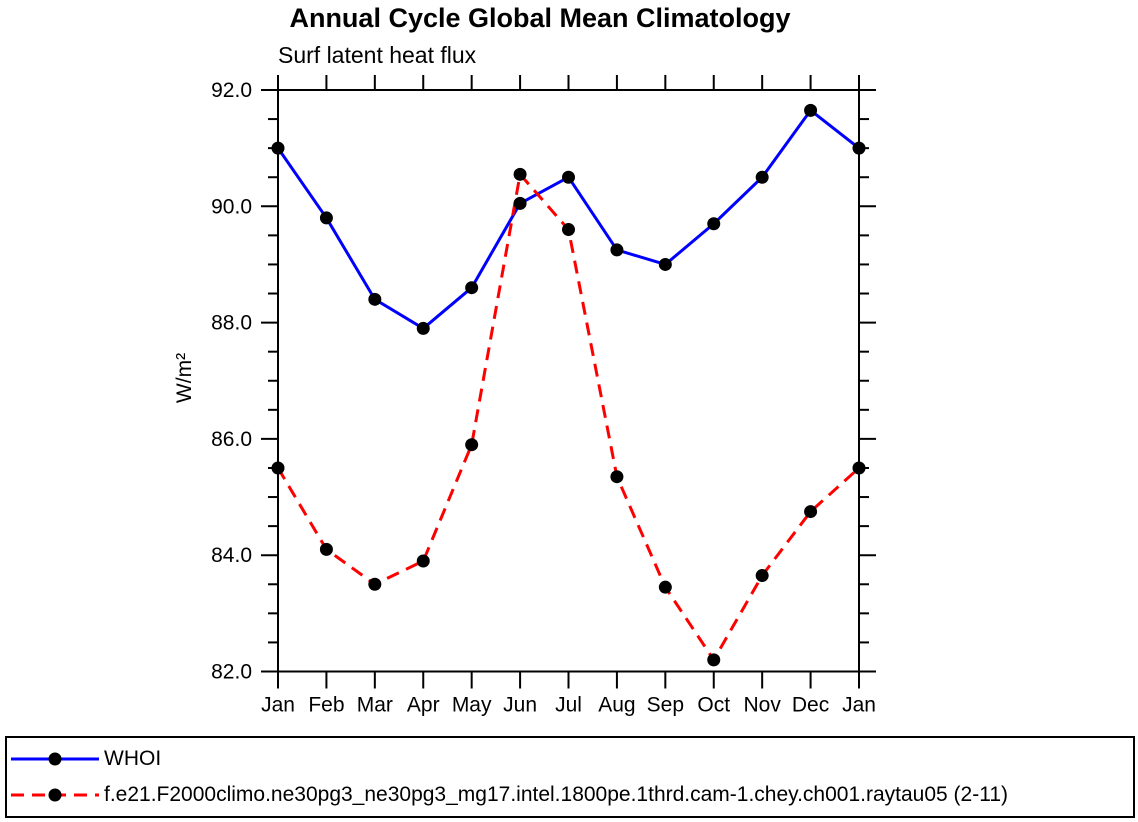 This screenshot has width=1138, height=822. I want to click on legend-line-sample-model, so click(55, 795).